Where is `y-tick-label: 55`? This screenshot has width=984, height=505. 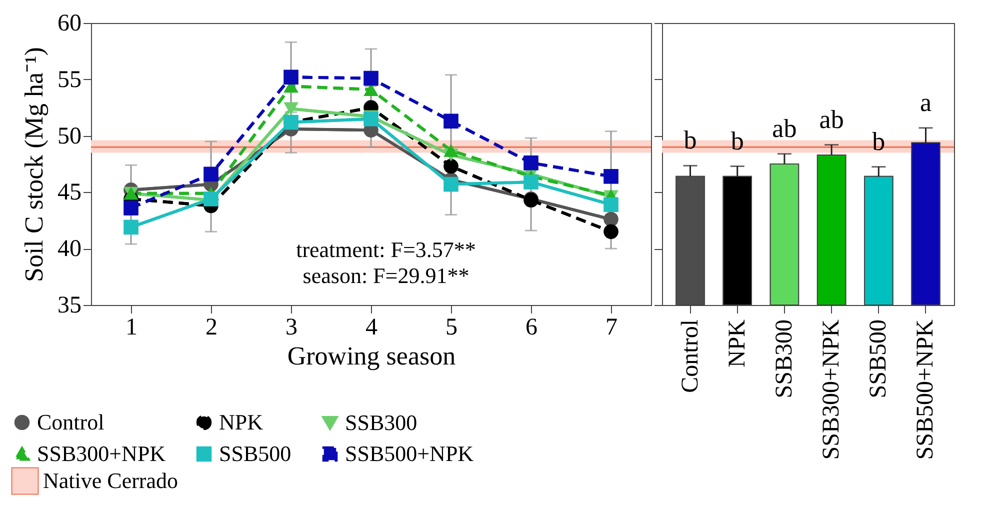
y-tick-label: 55 is located at coordinates (70, 79).